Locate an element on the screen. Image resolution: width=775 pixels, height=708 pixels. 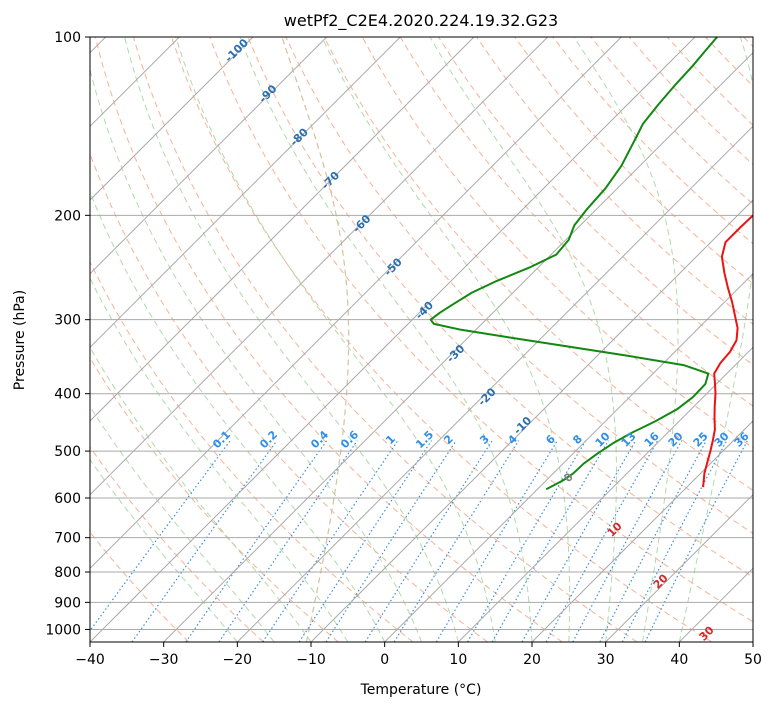
x-tick-label: 50 is located at coordinates (753, 660).